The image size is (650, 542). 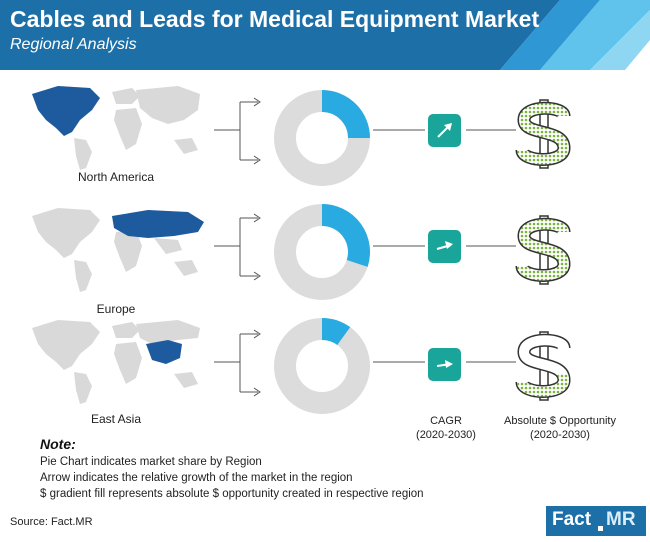 I want to click on donut-rest-slice, so click(x=322, y=366).